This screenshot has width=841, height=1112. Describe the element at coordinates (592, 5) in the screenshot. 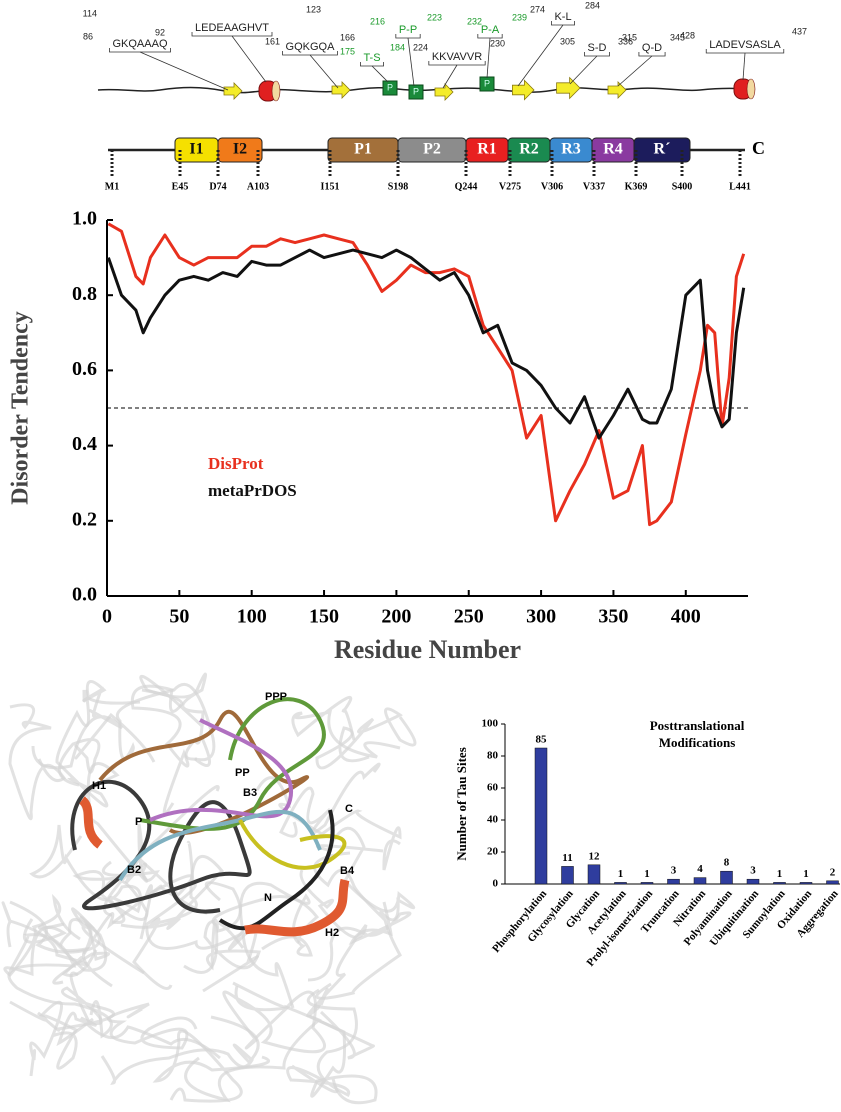

I see `motif-end: 284` at that location.